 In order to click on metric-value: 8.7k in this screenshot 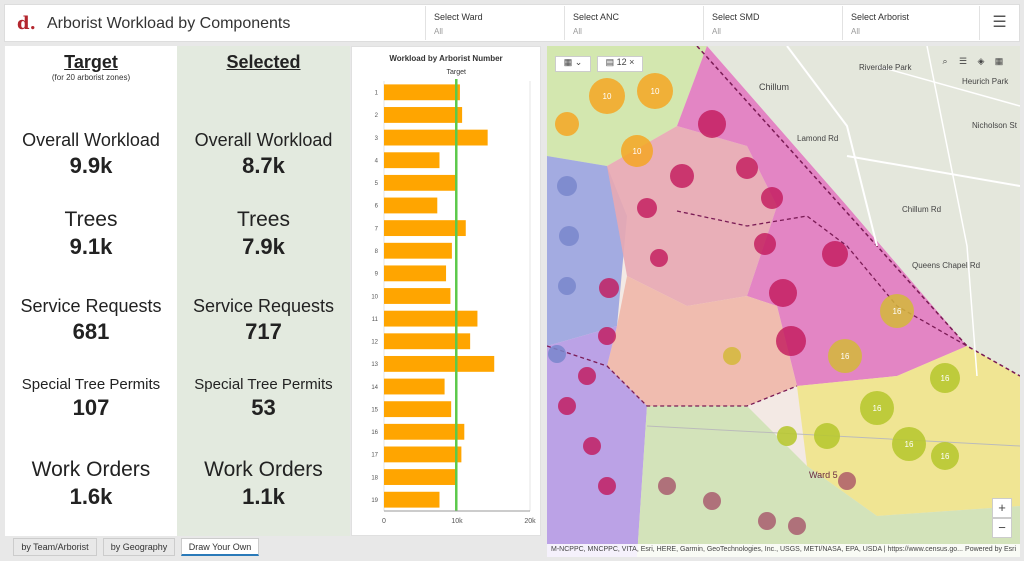, I will do `click(263, 165)`.